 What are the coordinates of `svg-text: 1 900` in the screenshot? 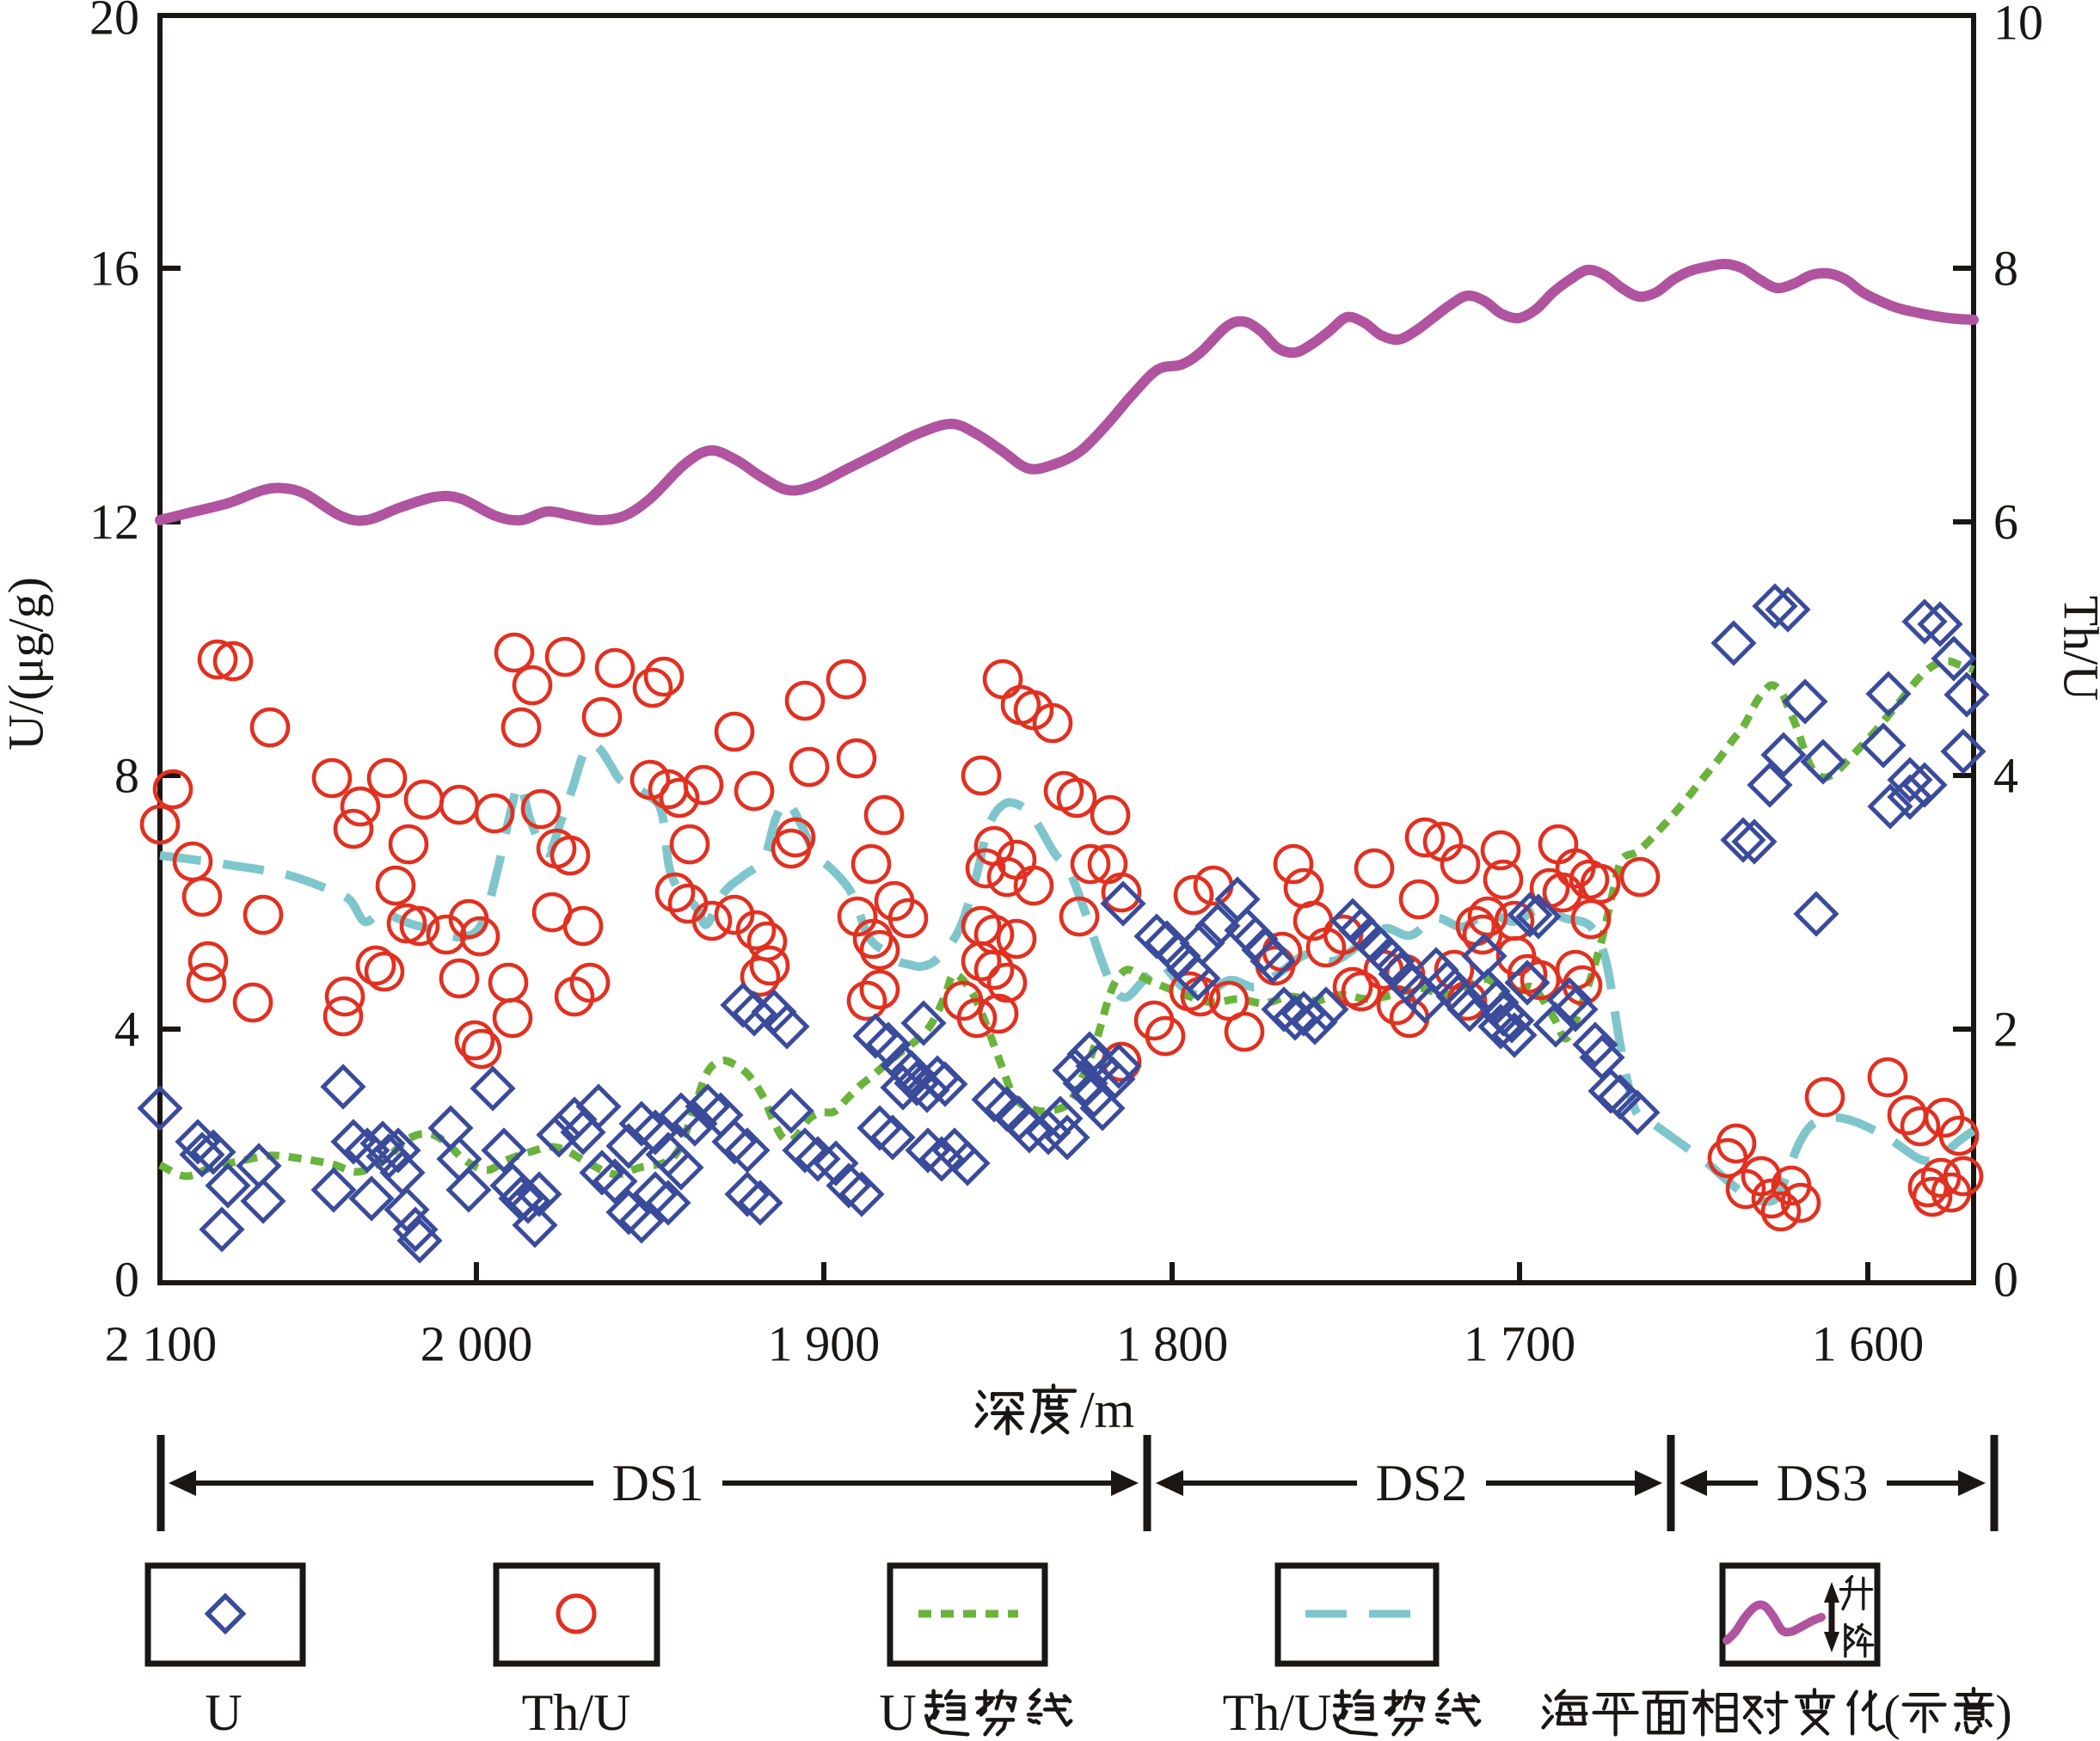 It's located at (824, 1344).